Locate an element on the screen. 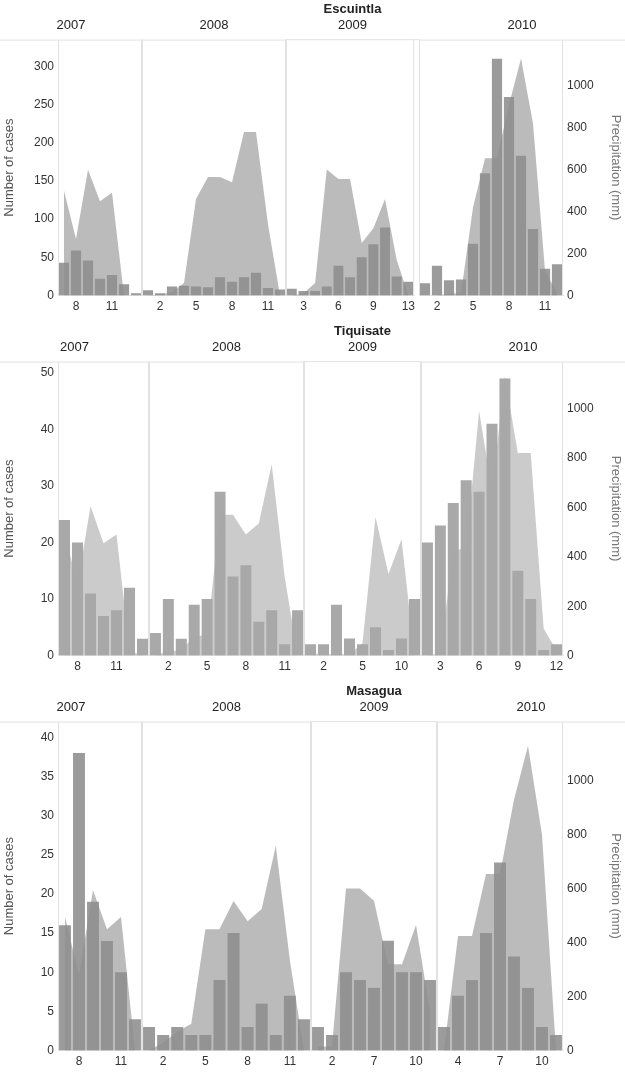 The height and width of the screenshot is (1087, 625). y-tick-label: 30 is located at coordinates (47, 485).